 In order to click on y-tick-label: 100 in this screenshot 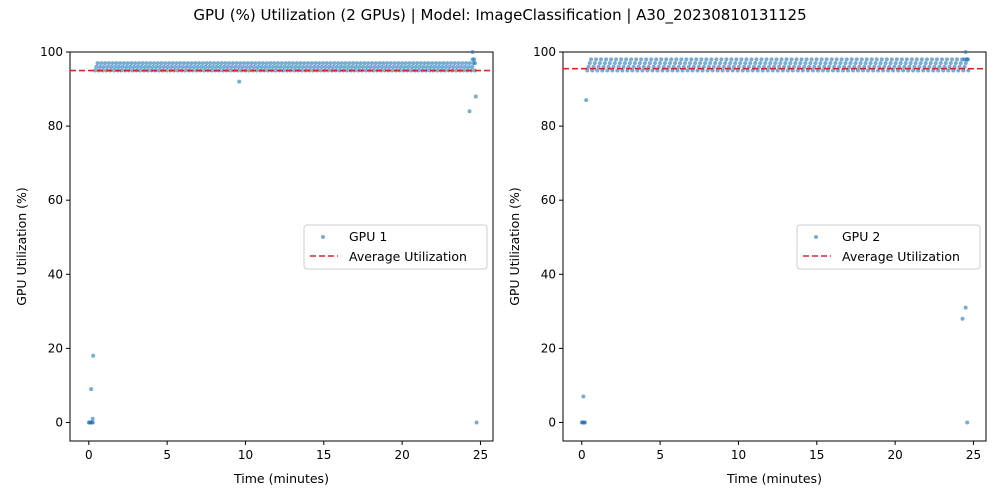, I will do `click(51, 52)`.